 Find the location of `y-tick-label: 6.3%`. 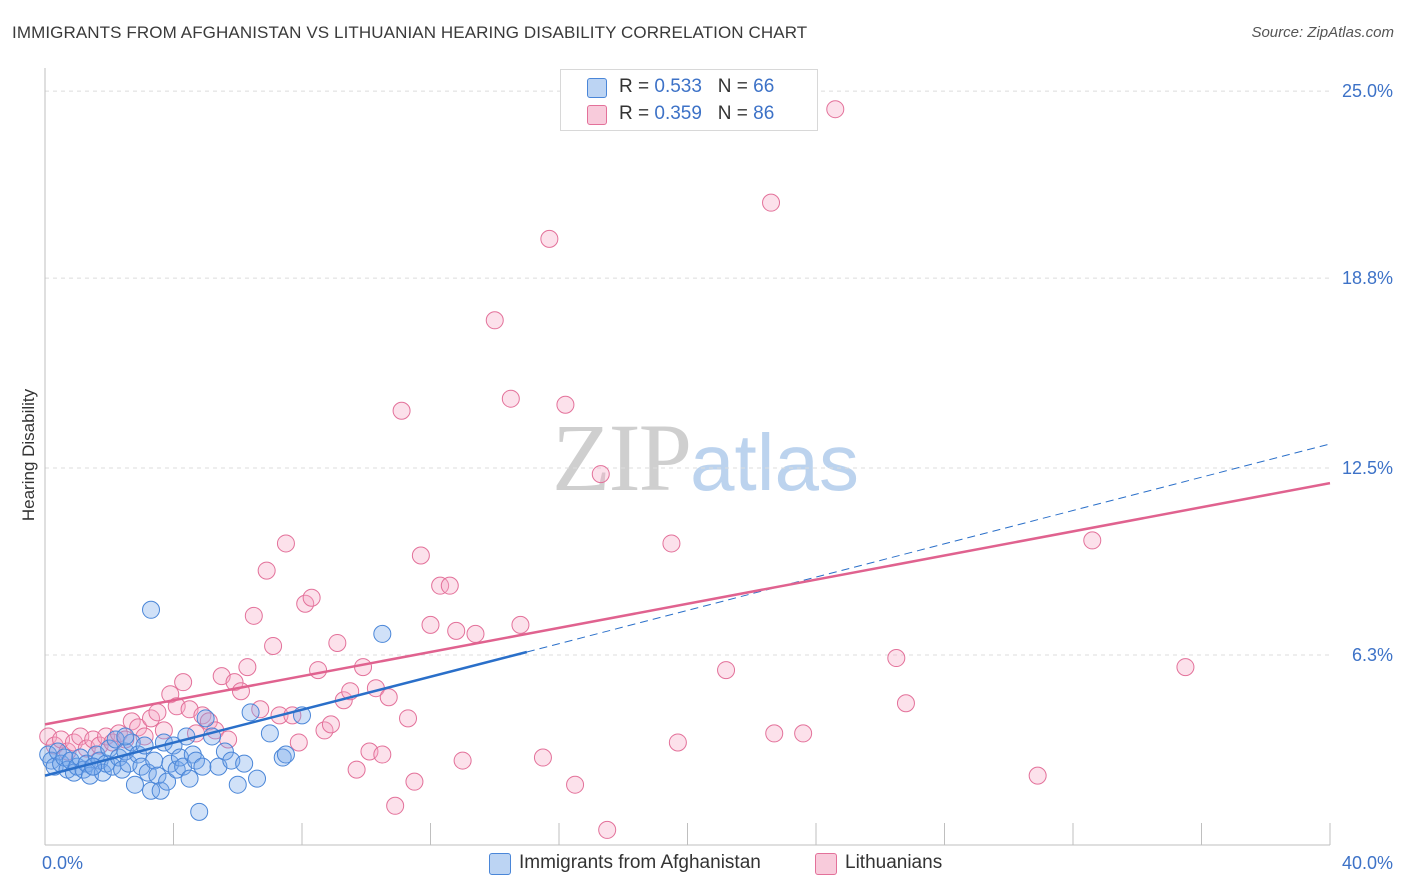

y-tick-label: 6.3% is located at coordinates (1372, 655).